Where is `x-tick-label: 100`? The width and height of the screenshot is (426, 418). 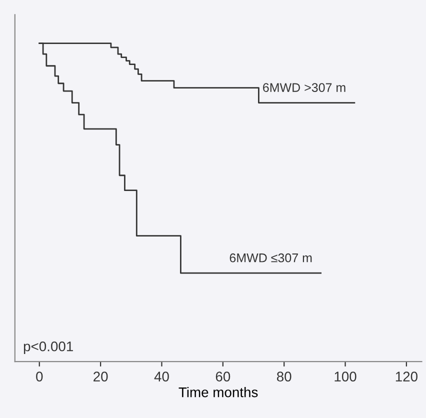
x-tick-label: 100 is located at coordinates (345, 377).